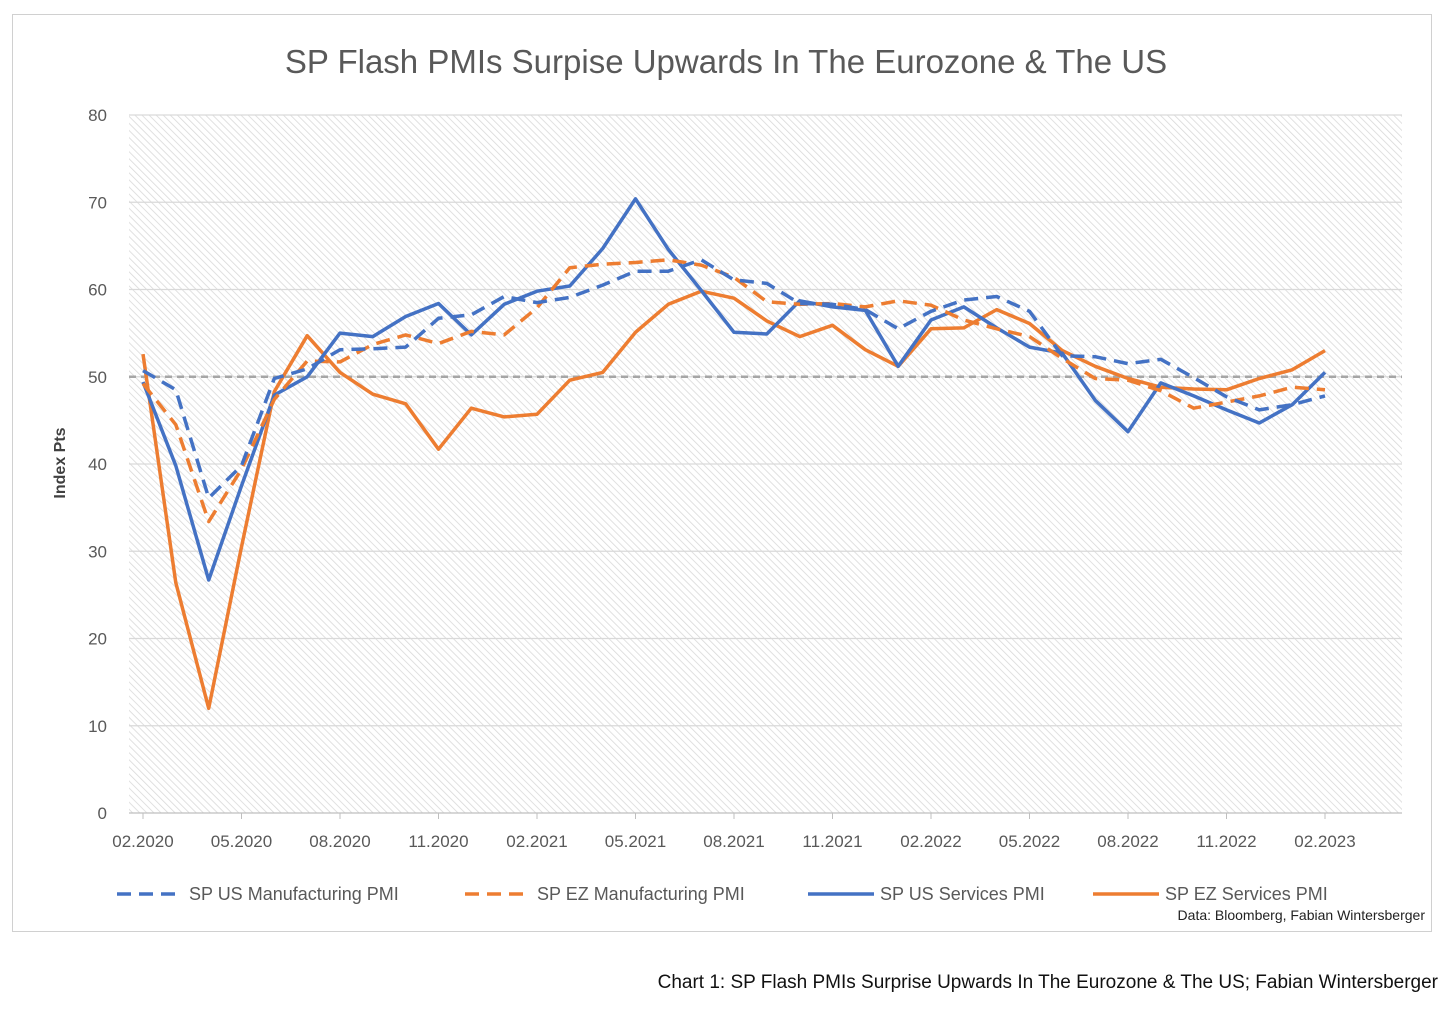 Image resolution: width=1456 pixels, height=1011 pixels. What do you see at coordinates (635, 841) in the screenshot?
I see `x-tick-label: 05.2021` at bounding box center [635, 841].